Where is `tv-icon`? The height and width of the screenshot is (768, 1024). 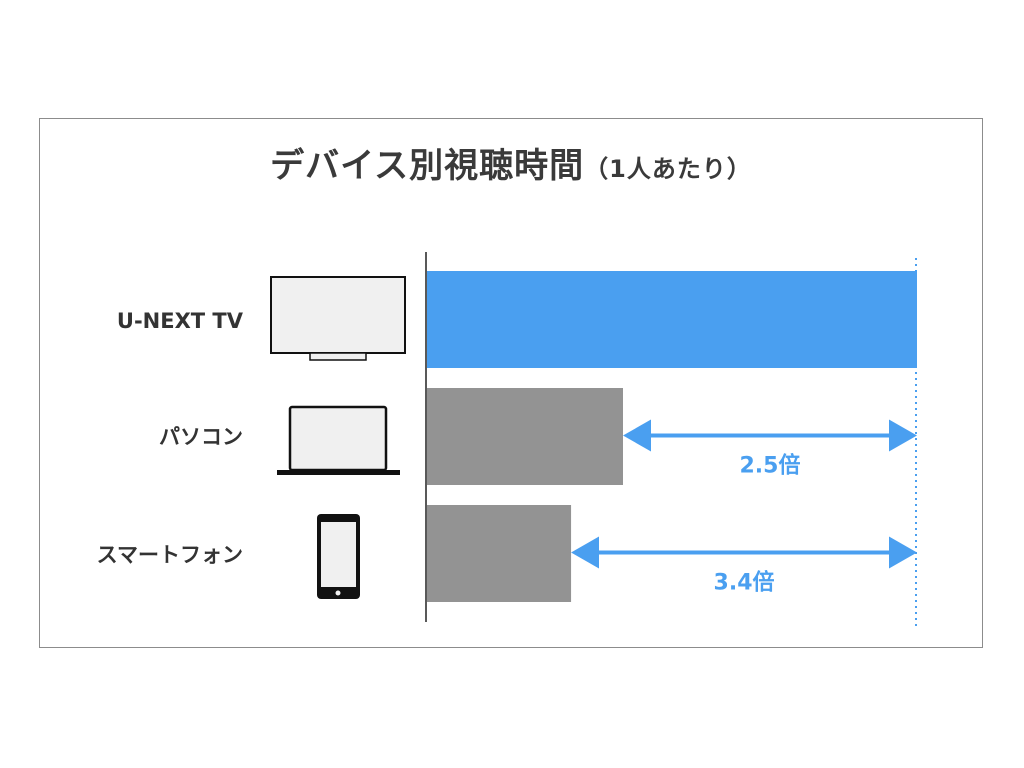 tv-icon is located at coordinates (338, 318).